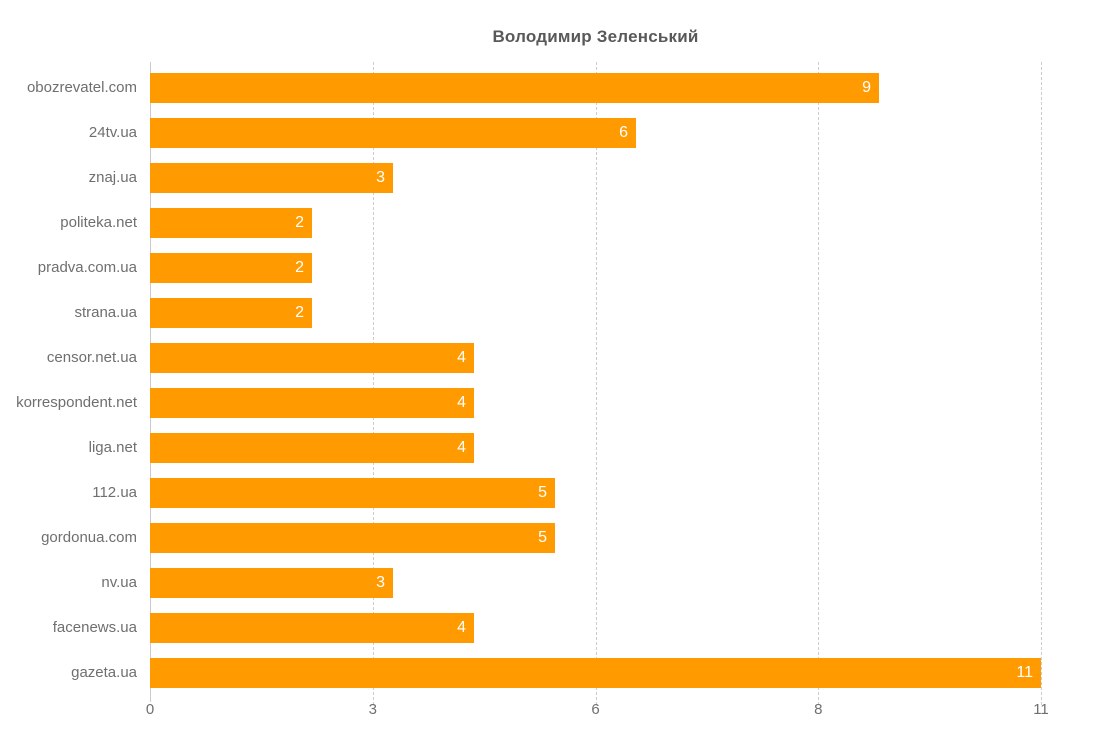 Image resolution: width=1098 pixels, height=743 pixels. What do you see at coordinates (76, 402) in the screenshot?
I see `category-label: korrespondent.net` at bounding box center [76, 402].